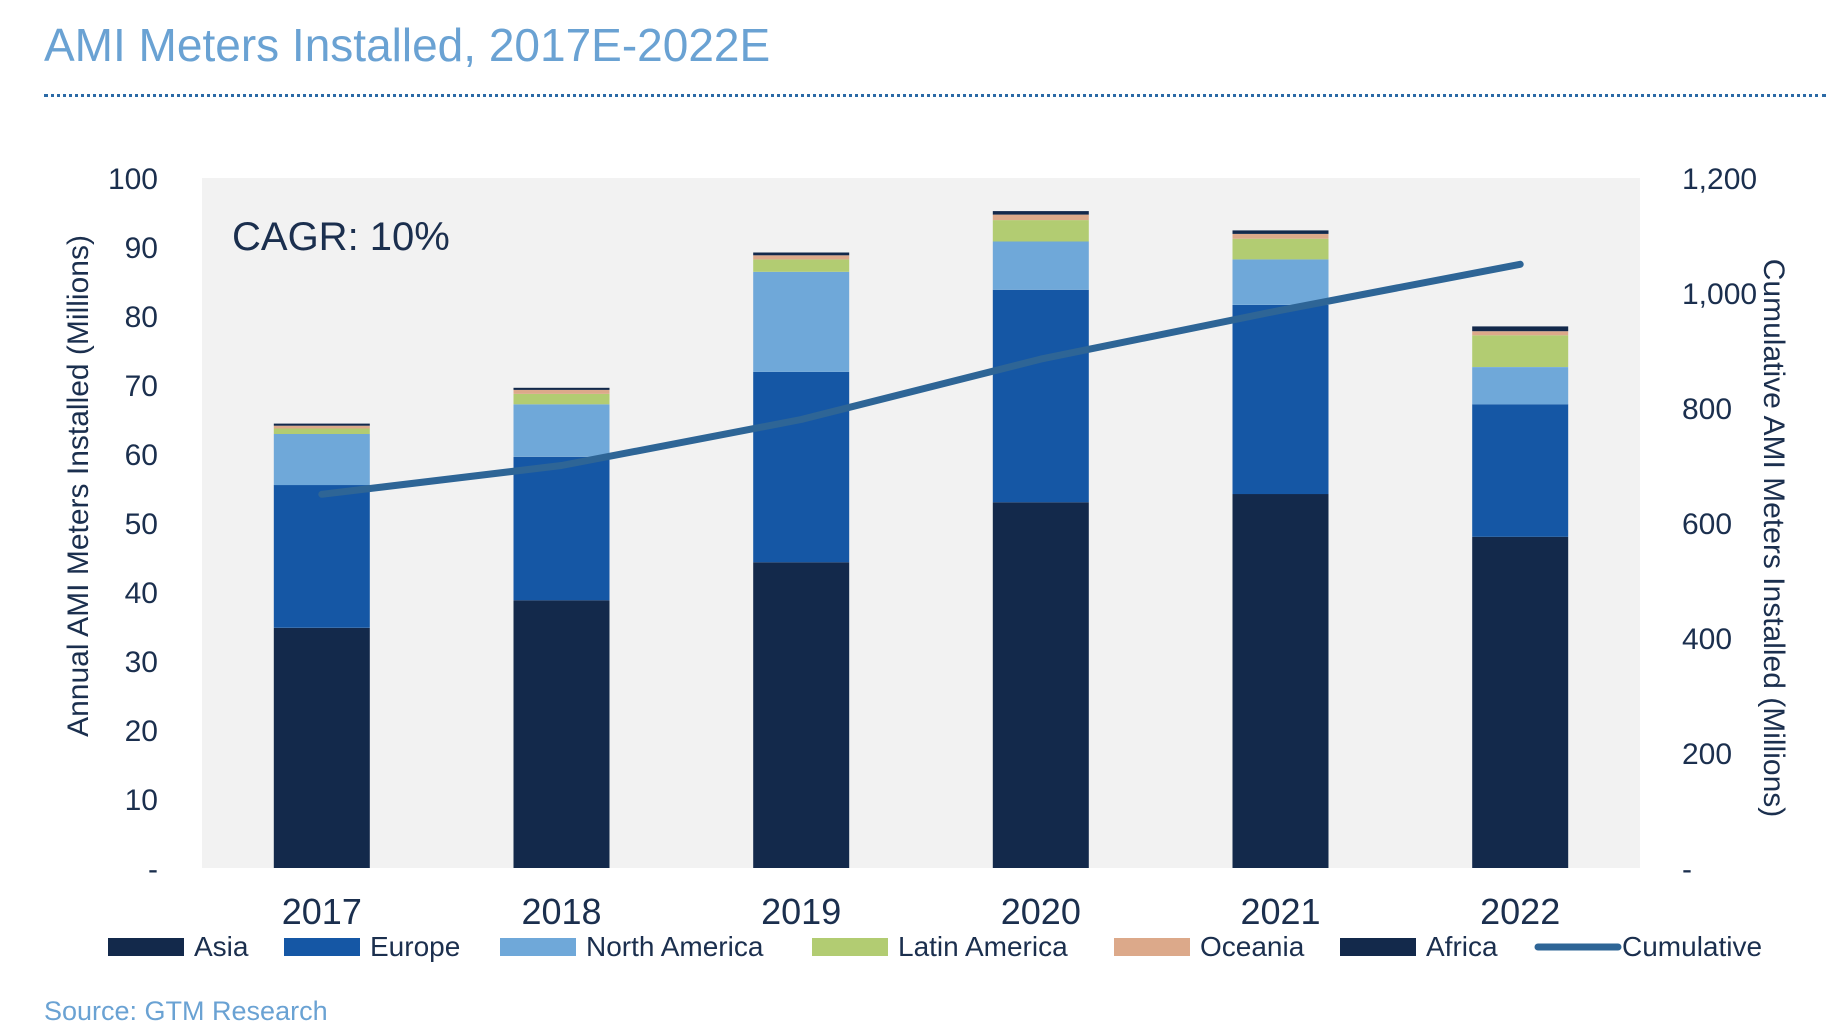 The image size is (1826, 1034). I want to click on bar-latin-america-2021, so click(1280, 249).